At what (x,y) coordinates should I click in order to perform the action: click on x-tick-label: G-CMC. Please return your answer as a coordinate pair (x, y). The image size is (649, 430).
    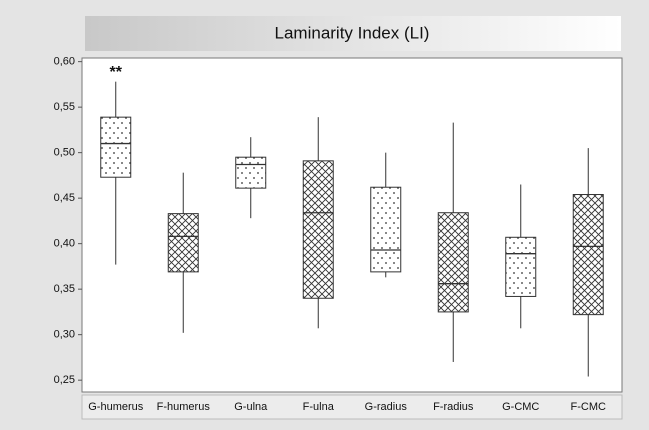
    Looking at the image, I should click on (520, 407).